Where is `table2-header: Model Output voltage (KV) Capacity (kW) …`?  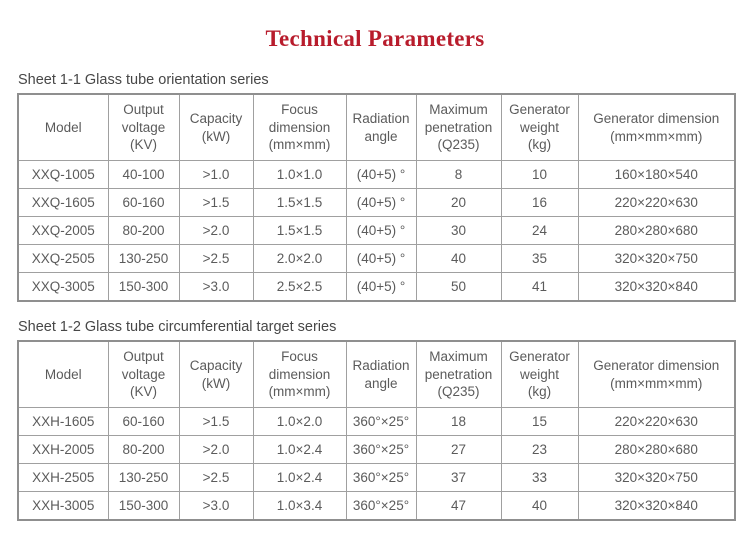 table2-header: Model Output voltage (KV) Capacity (kW) … is located at coordinates (376, 374).